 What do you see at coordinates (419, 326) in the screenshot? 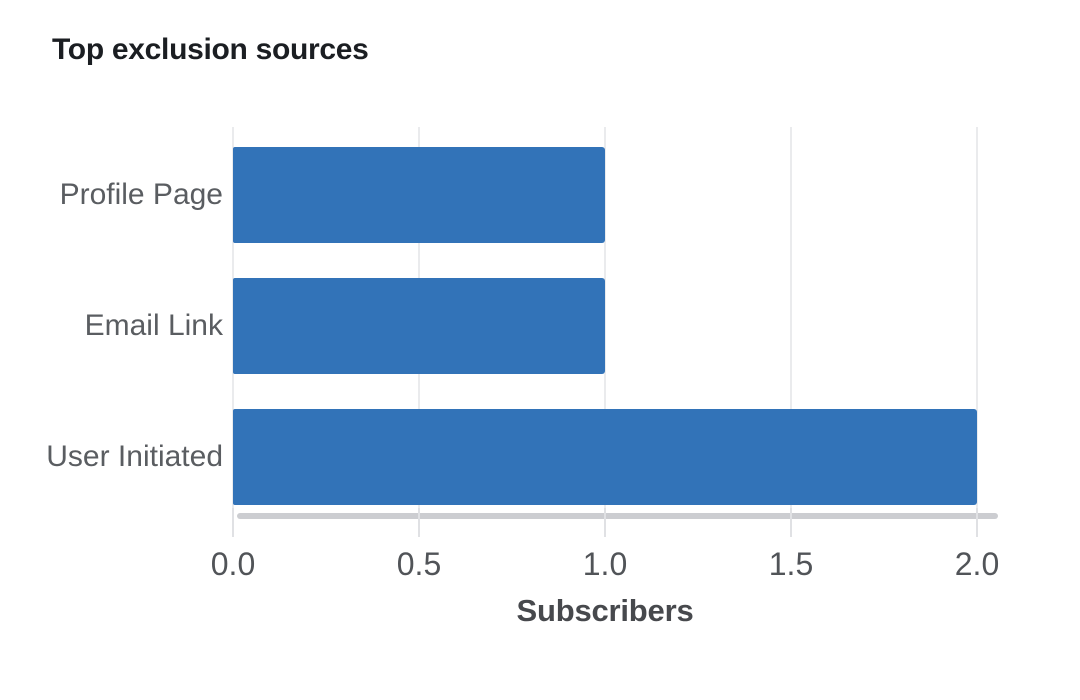
I see `bar-email-link` at bounding box center [419, 326].